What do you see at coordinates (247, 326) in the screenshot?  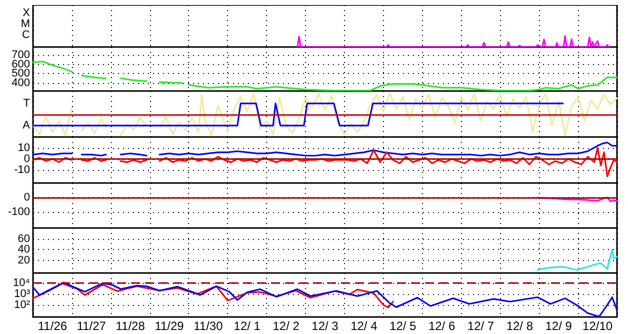 I see `x-tick-label: 12/ 1` at bounding box center [247, 326].